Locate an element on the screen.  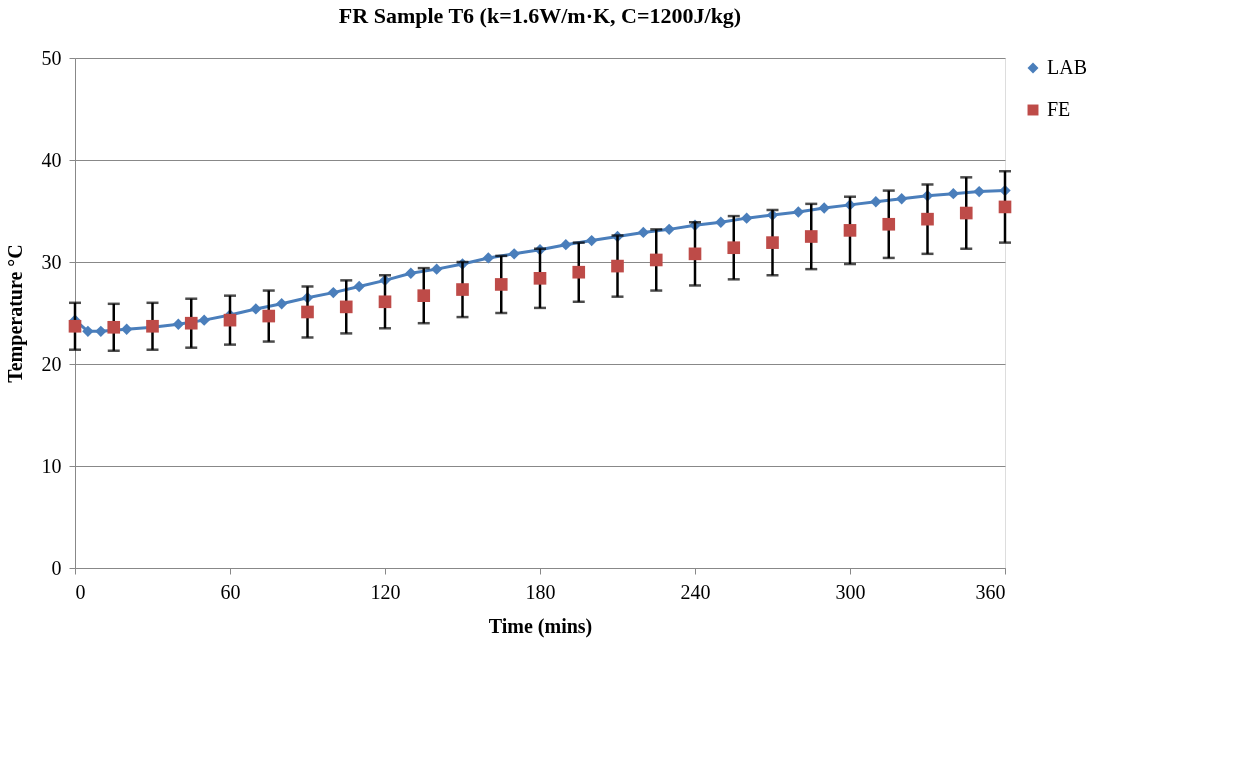
y-axis-title: Temperature °C is located at coordinates (15, 313).